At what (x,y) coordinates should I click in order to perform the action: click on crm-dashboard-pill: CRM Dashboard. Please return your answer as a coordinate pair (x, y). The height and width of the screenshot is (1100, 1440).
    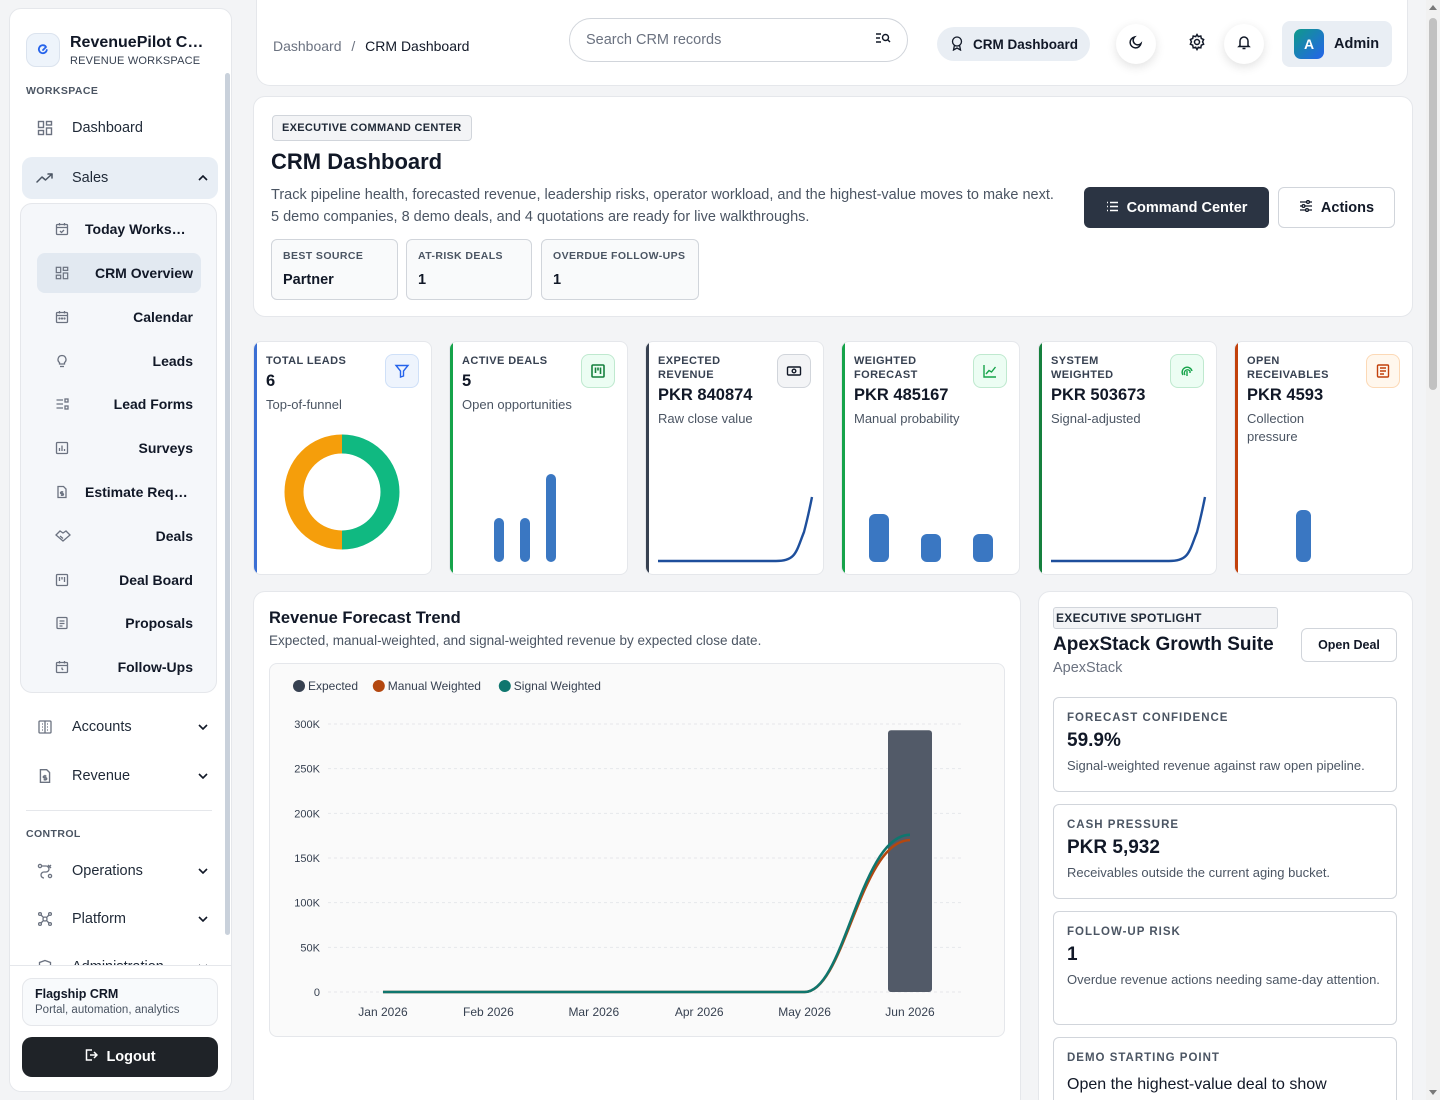
    Looking at the image, I should click on (1014, 44).